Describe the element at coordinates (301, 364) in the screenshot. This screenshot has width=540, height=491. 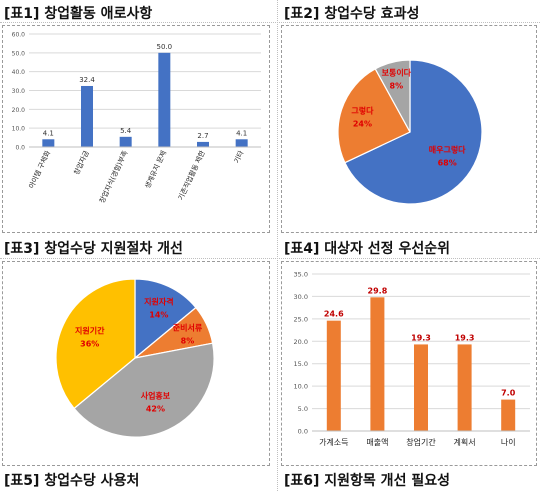
I see `y-tick-label: 15.0` at that location.